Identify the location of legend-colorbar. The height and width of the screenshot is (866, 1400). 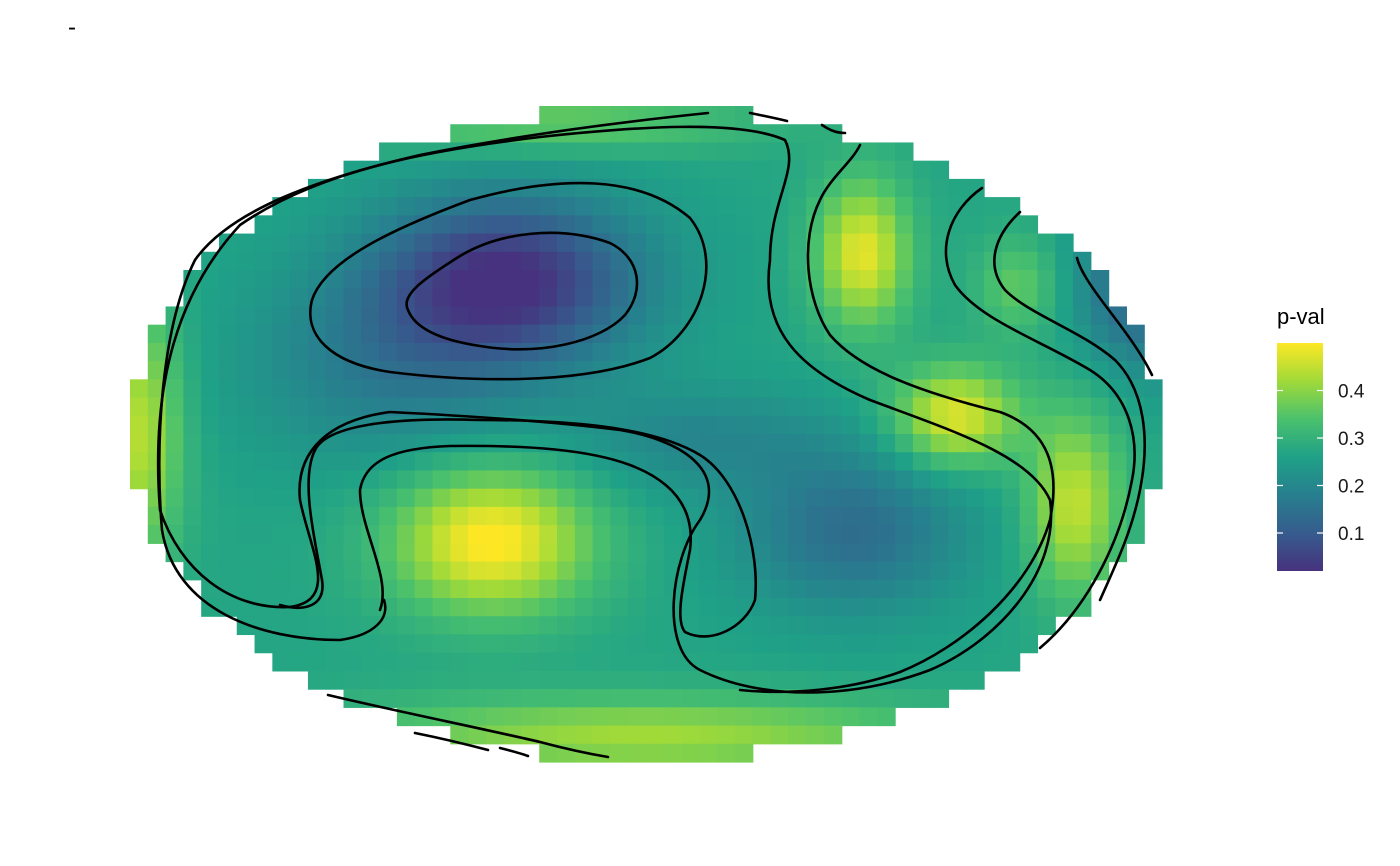
(1300, 457).